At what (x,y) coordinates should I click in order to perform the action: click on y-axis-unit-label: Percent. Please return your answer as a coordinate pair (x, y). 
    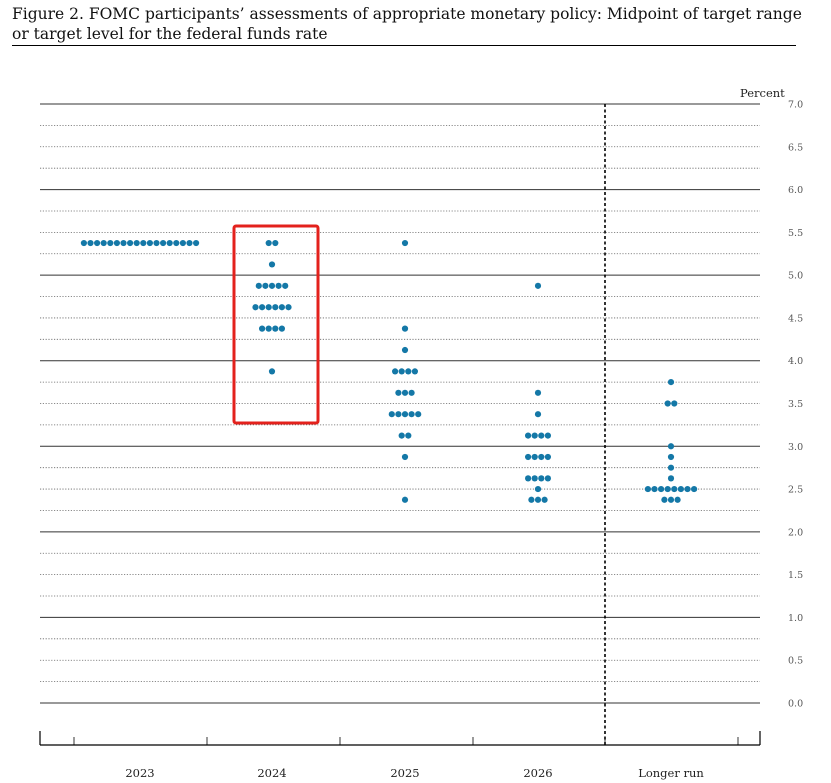
    Looking at the image, I should click on (762, 93).